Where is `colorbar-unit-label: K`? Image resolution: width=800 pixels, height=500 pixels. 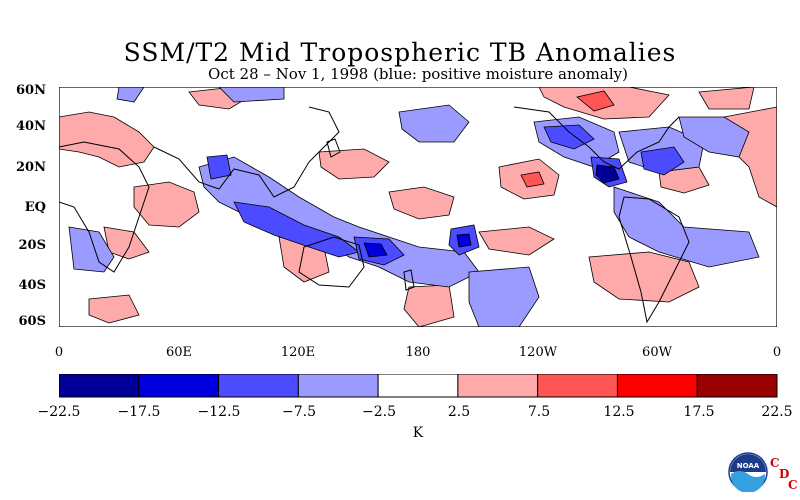 colorbar-unit-label: K is located at coordinates (418, 433).